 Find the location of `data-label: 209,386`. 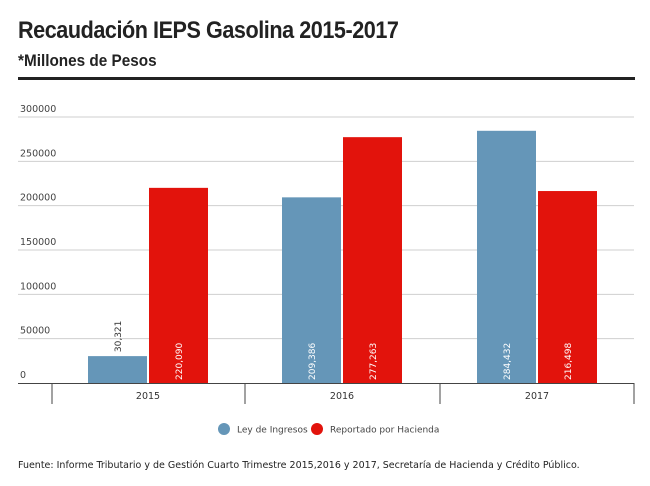

data-label: 209,386 is located at coordinates (313, 361).